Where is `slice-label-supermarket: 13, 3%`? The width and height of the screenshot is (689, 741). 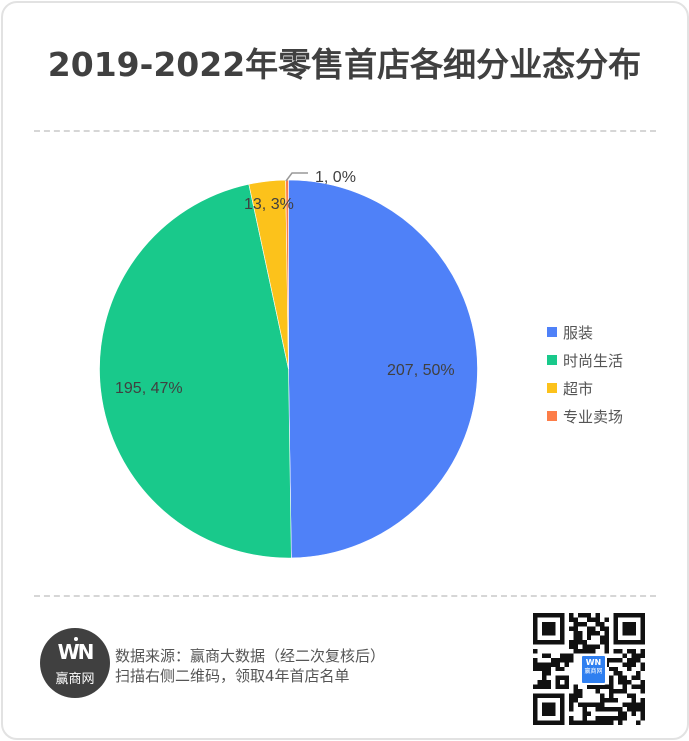
slice-label-supermarket: 13, 3% is located at coordinates (269, 204).